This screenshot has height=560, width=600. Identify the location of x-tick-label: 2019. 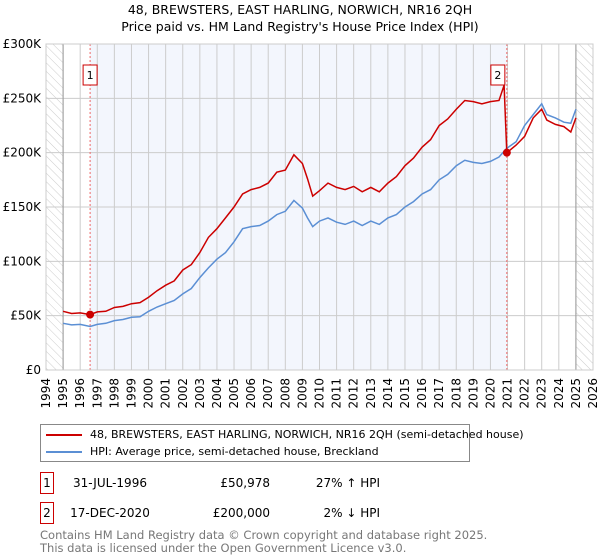
(473, 393).